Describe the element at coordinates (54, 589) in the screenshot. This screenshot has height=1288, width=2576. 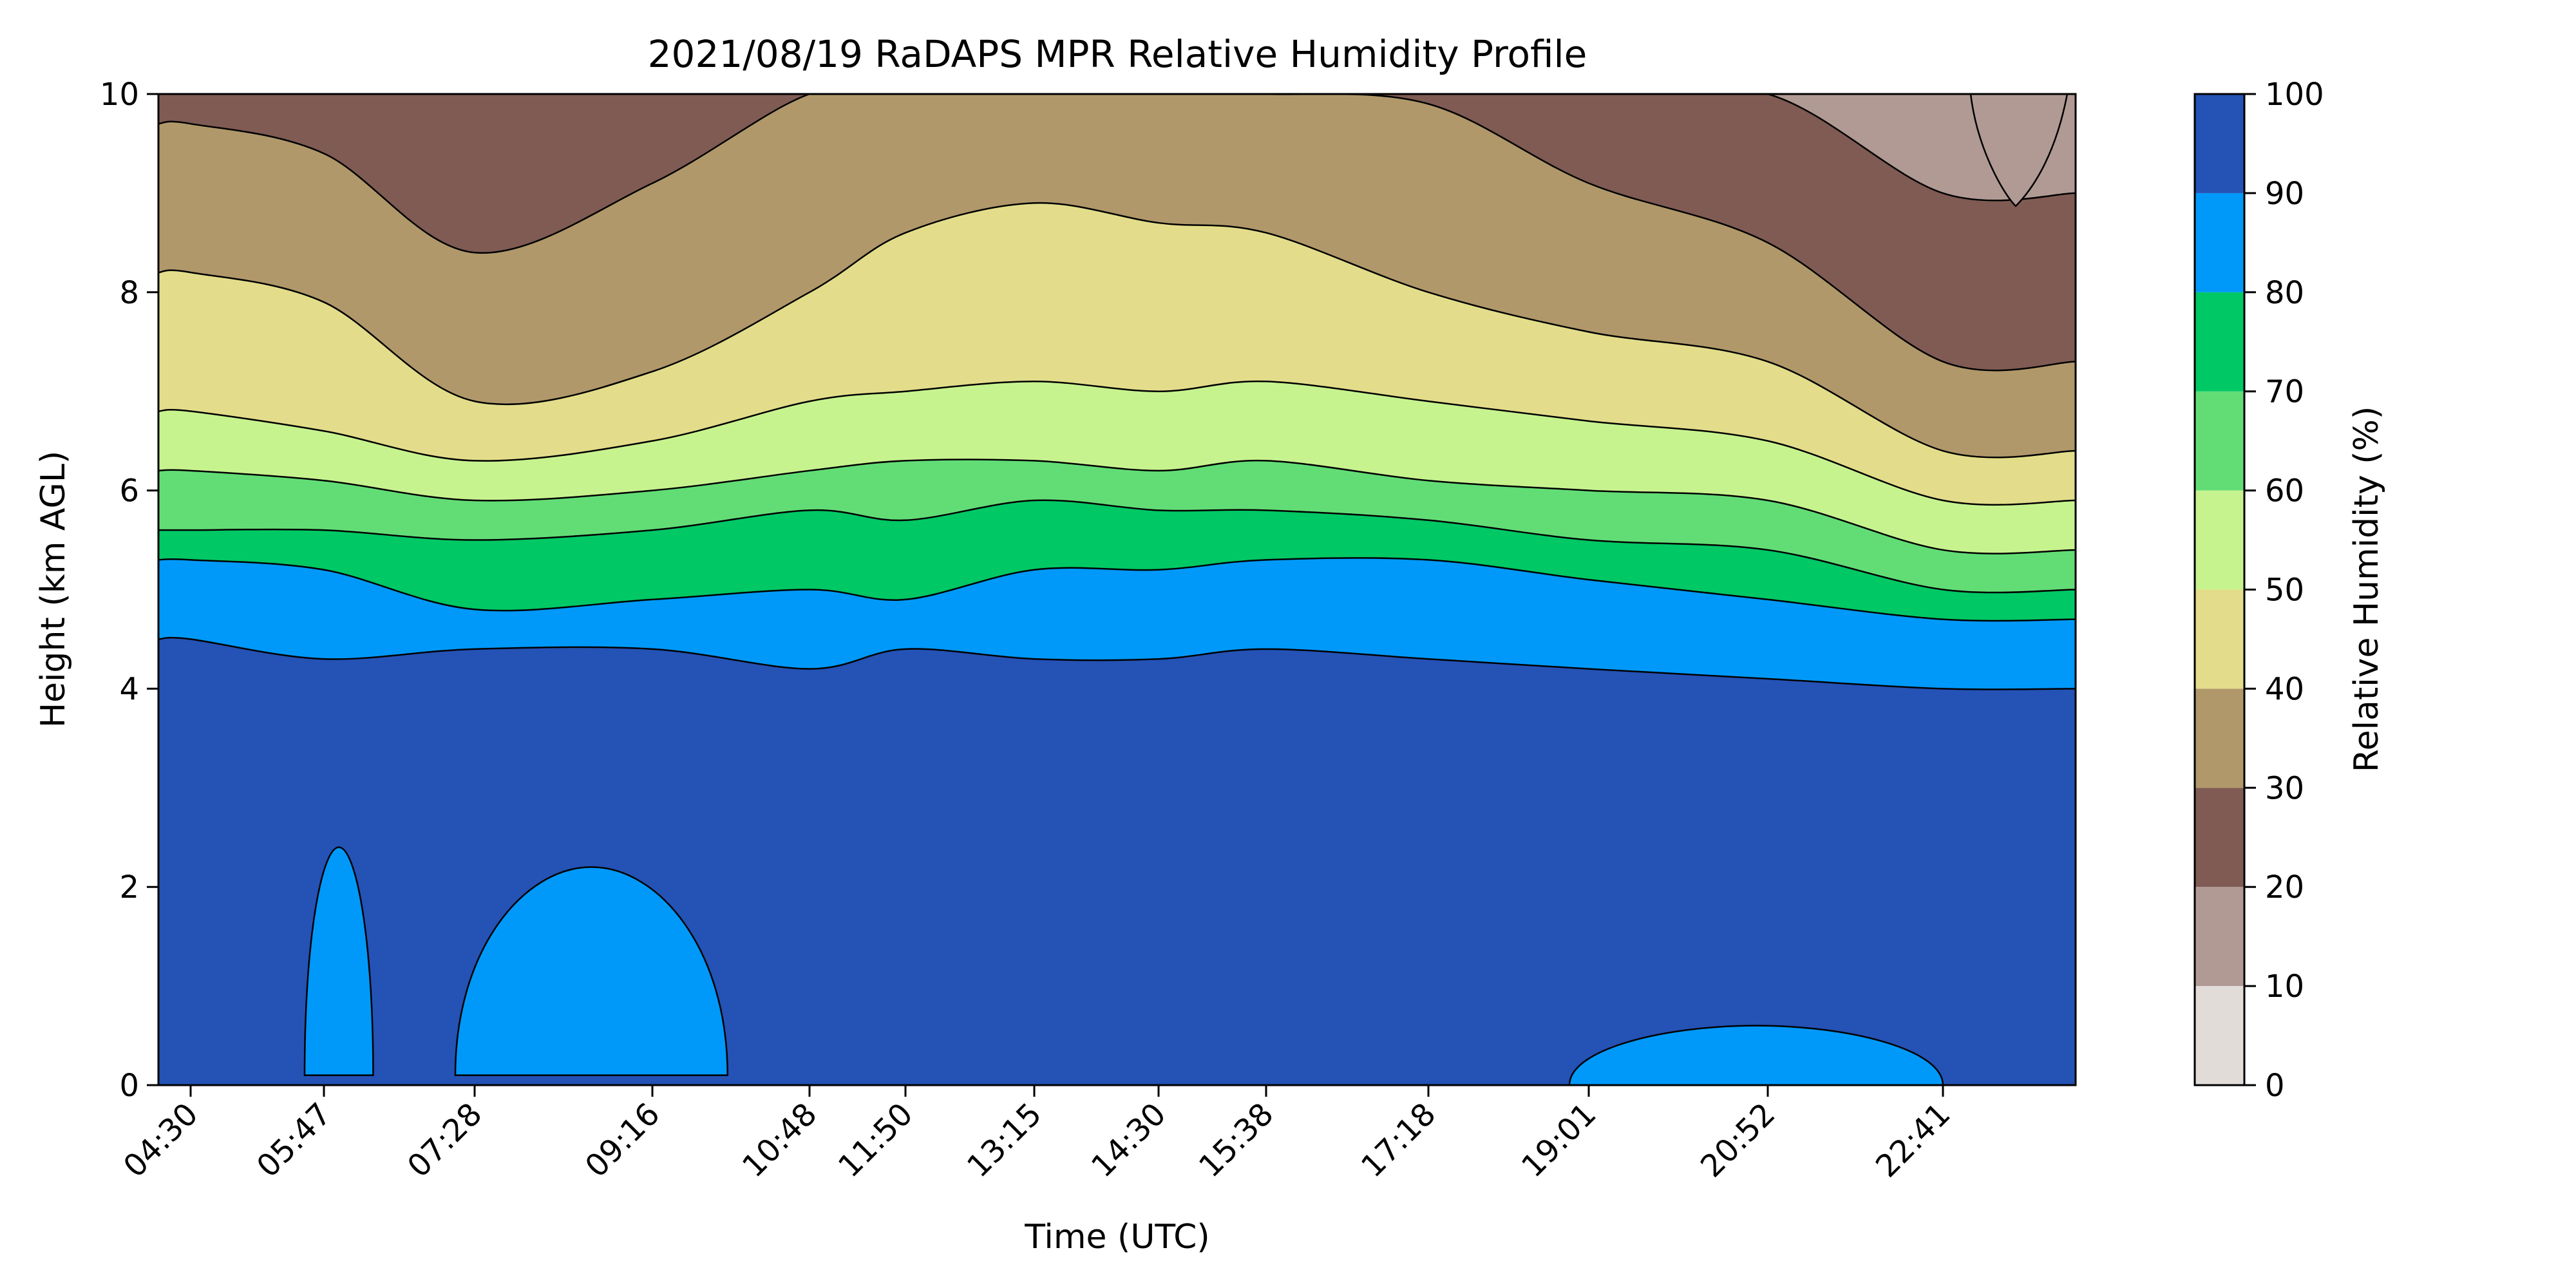
I see `y-axis-label: Height (km AGL)` at that location.